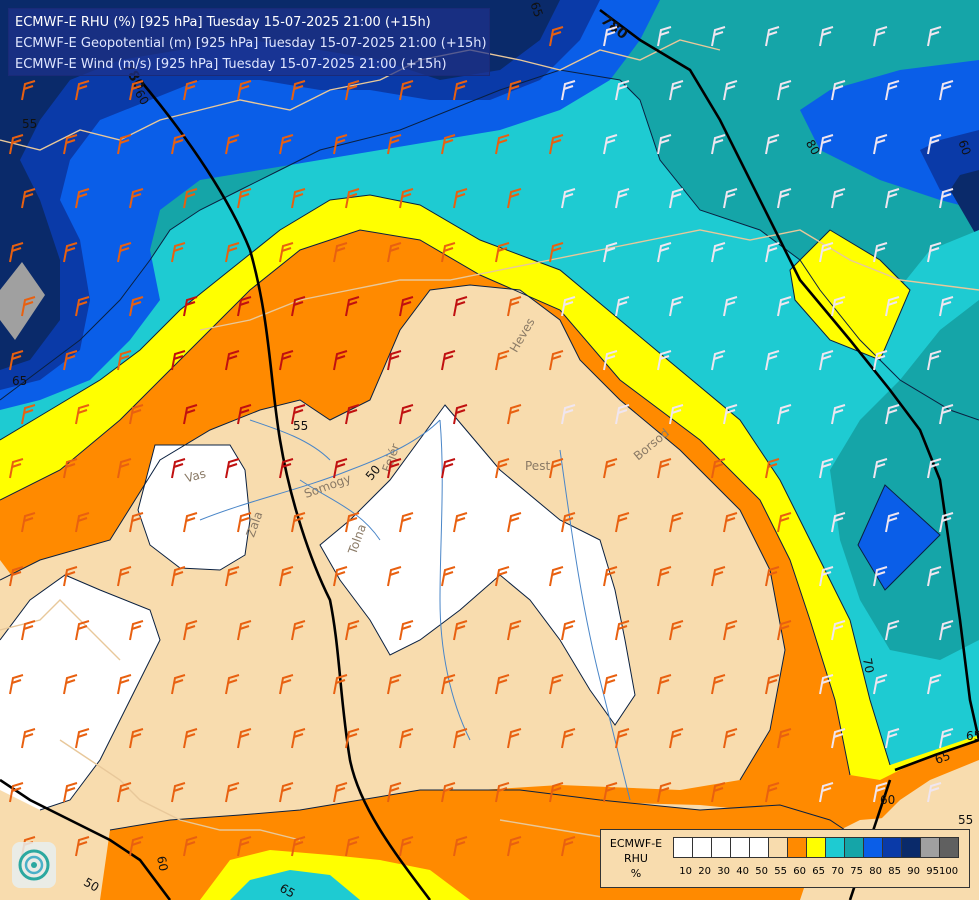 Image resolution: width=979 pixels, height=900 pixels. Describe the element at coordinates (19, 381) in the screenshot. I see `label-65-west: 65` at that location.